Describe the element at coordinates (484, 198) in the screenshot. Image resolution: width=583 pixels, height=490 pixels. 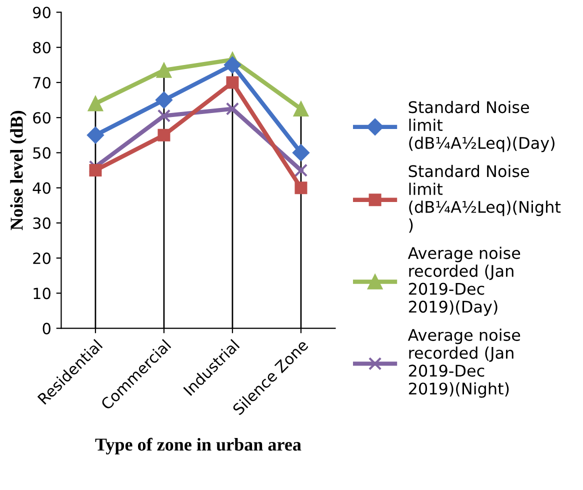
I see `legend-label: Standard Noise limit (dB¼A½Leq)(Night)` at that location.